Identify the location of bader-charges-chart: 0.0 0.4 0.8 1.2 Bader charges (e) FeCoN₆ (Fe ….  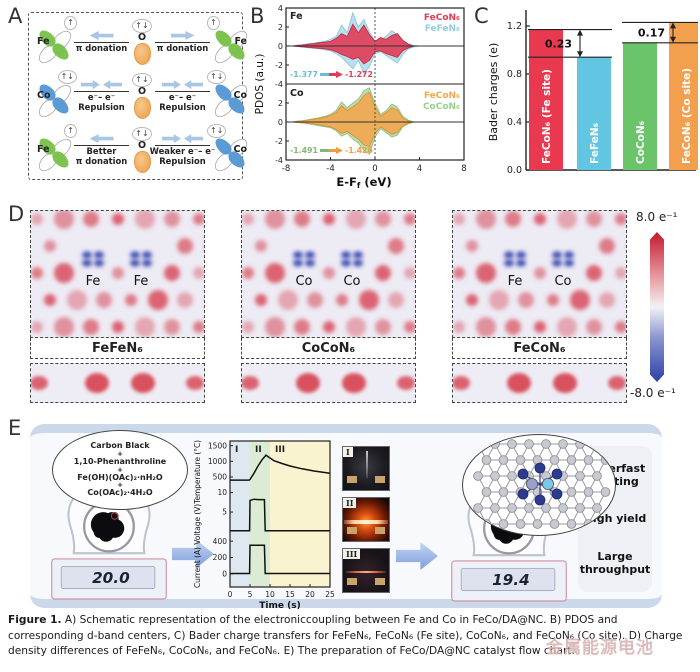
(592, 93).